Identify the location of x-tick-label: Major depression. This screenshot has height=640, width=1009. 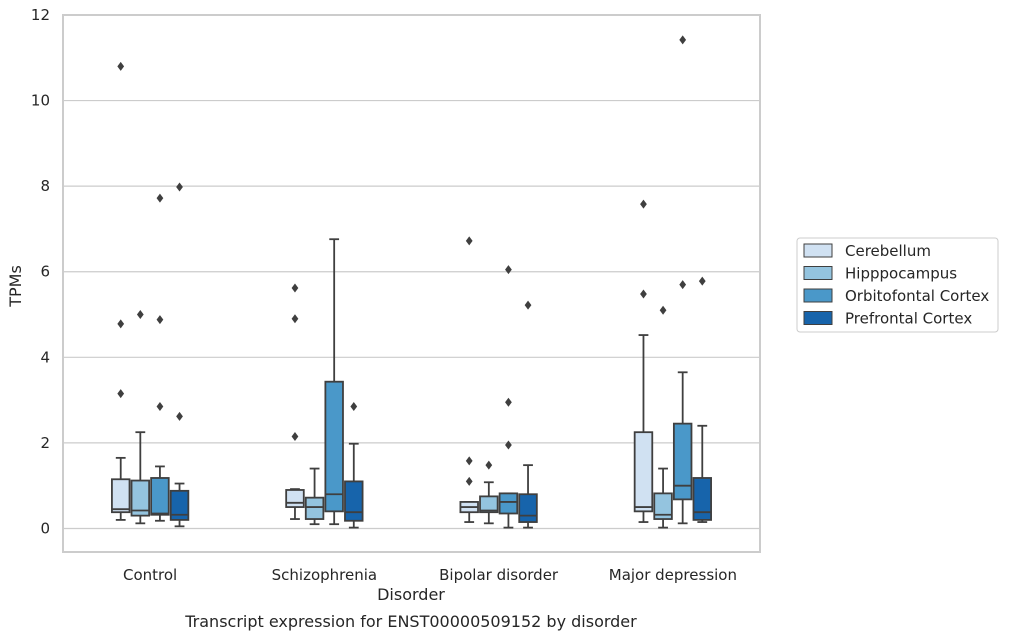
(673, 575).